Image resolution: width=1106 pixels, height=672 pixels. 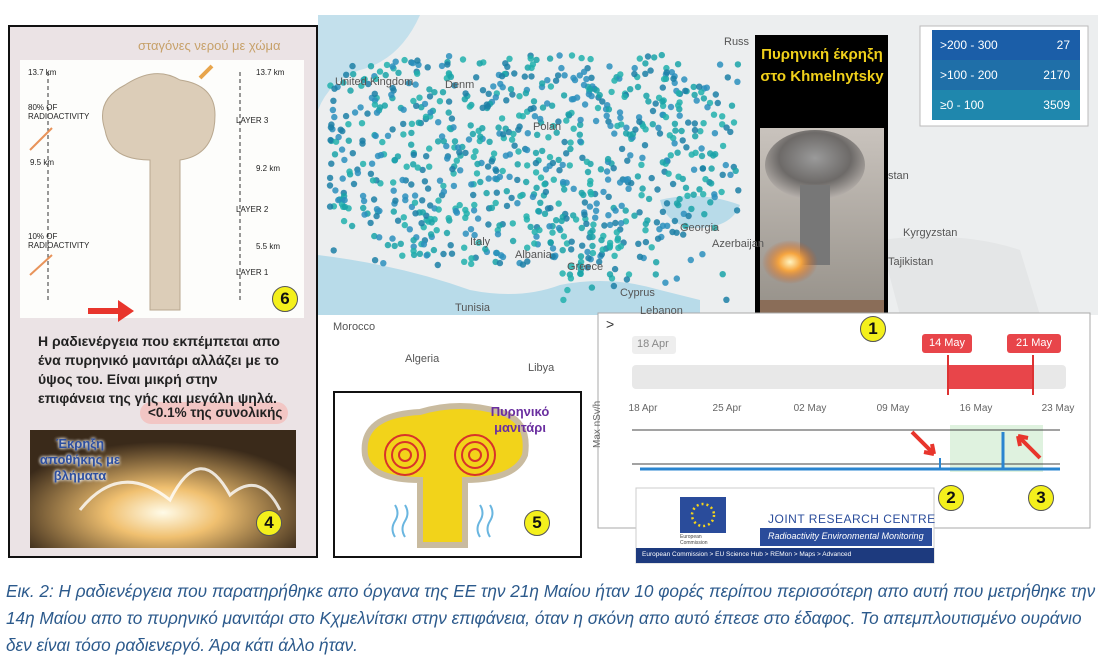 I want to click on legend-range: ≥0 - 100, so click(x=962, y=105).